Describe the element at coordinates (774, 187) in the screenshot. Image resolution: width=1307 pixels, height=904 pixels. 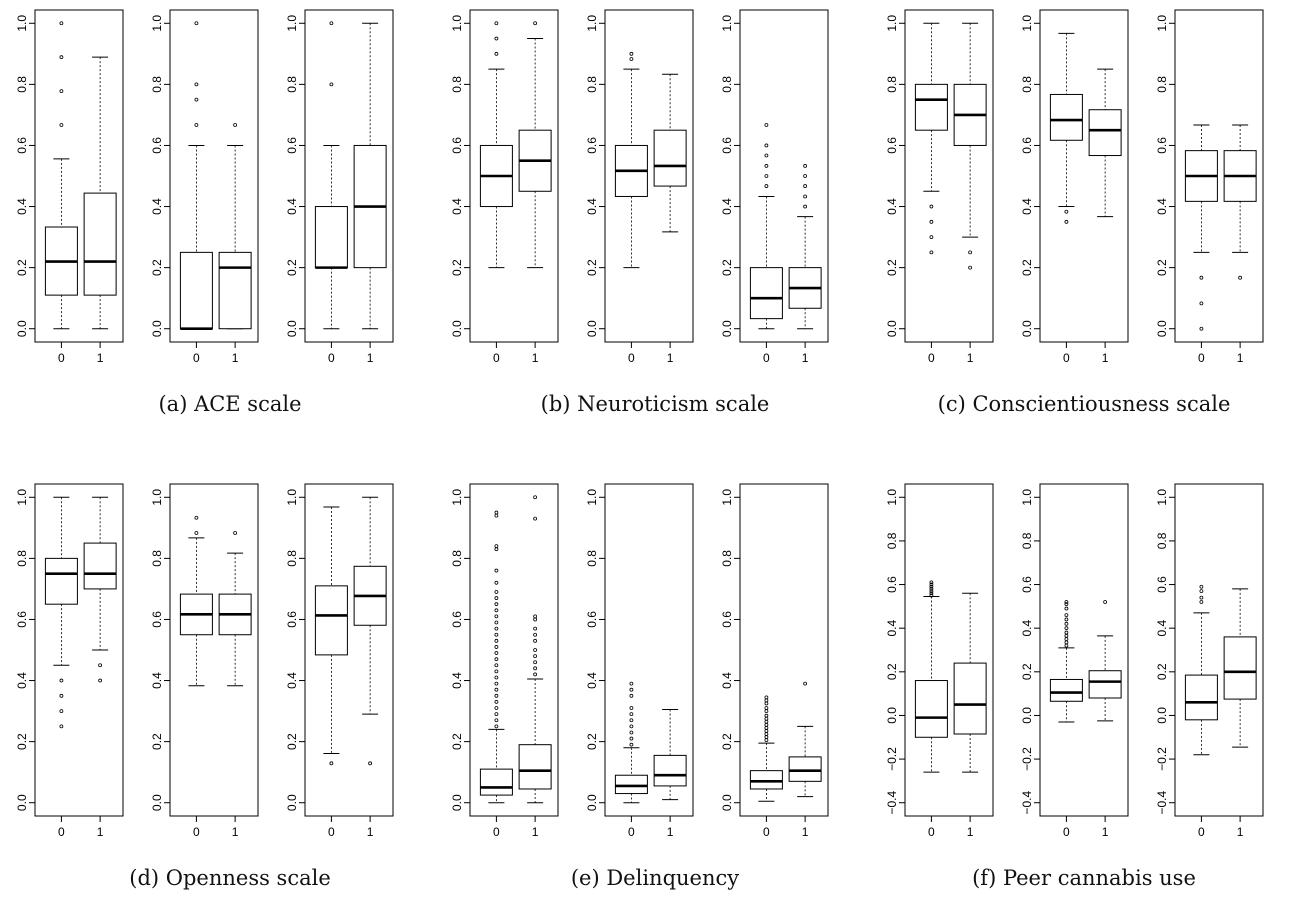
I see `boxplot-panel-2-3: 0.0 0.2 0.4 0.6 0.8 1.0 0 1` at that location.